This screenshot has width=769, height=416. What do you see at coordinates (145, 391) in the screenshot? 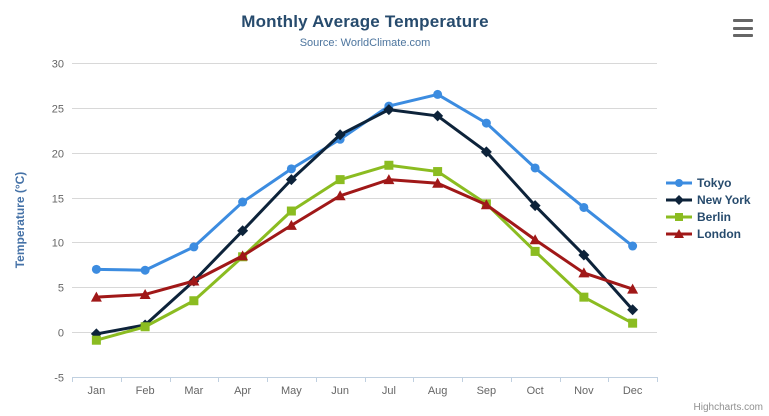
I see `x-axis-tick-label: Feb` at bounding box center [145, 391].